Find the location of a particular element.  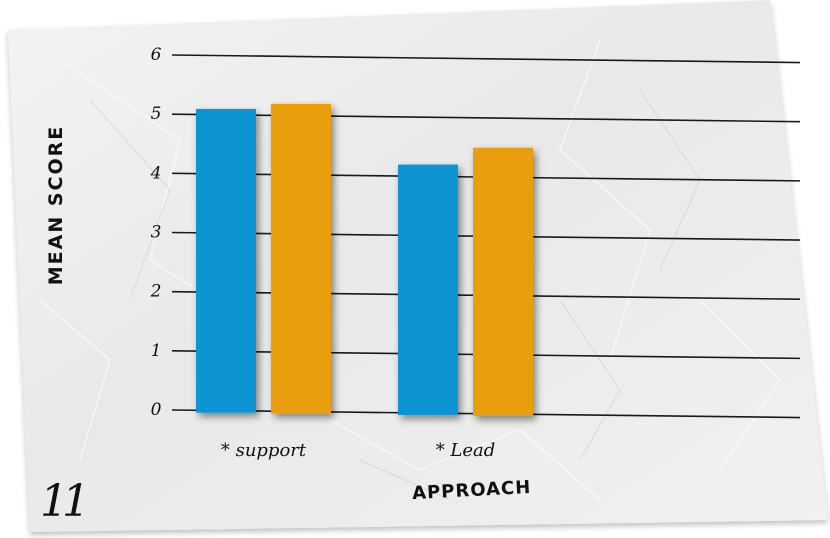

category-label: * Lead is located at coordinates (466, 450).